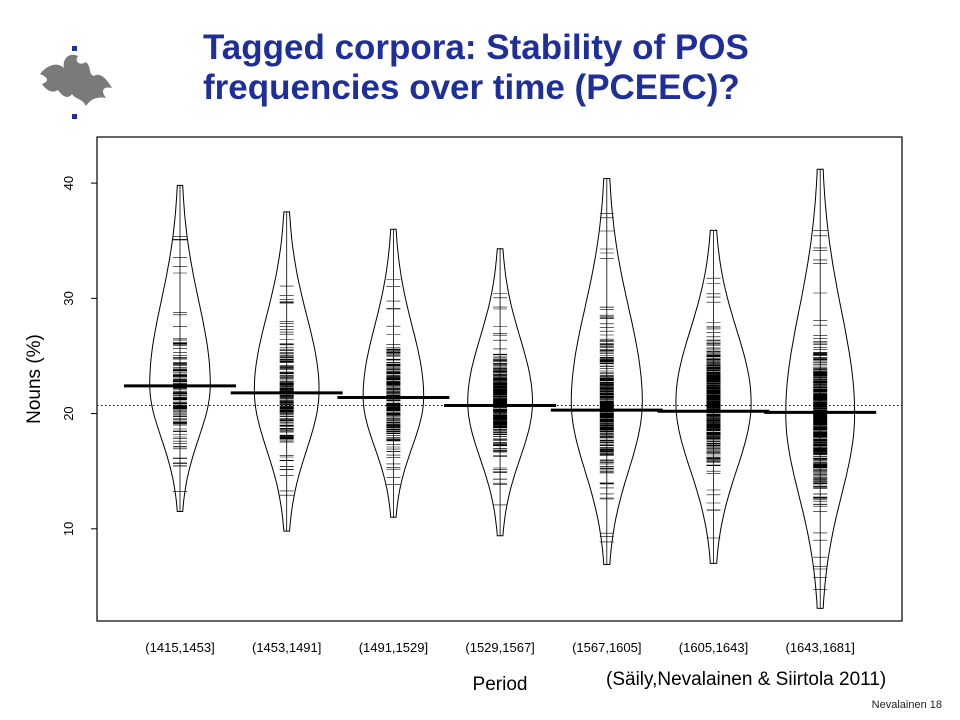 This screenshot has width=960, height=720. Describe the element at coordinates (819, 647) in the screenshot. I see `x-tick-label: (1643,1681]` at that location.